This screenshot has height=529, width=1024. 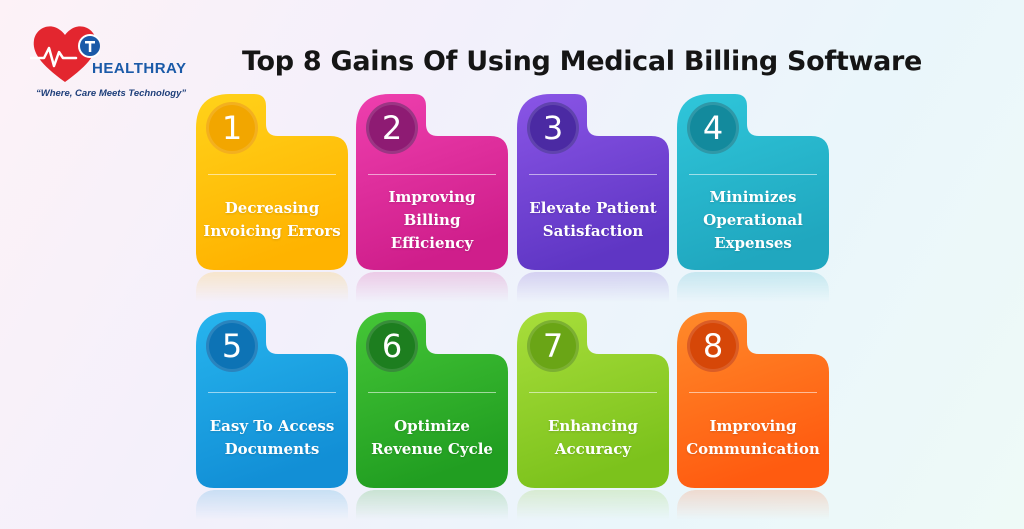 I want to click on gain-card: 2 Improving Billing Efficiency, so click(x=432, y=198).